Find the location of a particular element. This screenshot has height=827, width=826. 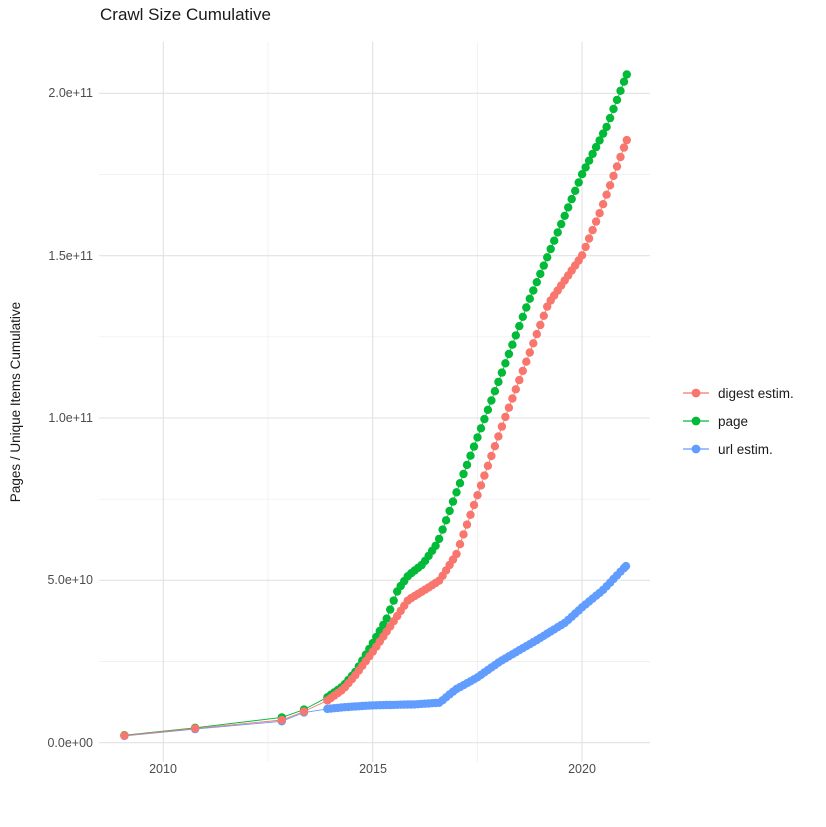

legend-entry-digest-estim: digest estim. is located at coordinates (737, 393).